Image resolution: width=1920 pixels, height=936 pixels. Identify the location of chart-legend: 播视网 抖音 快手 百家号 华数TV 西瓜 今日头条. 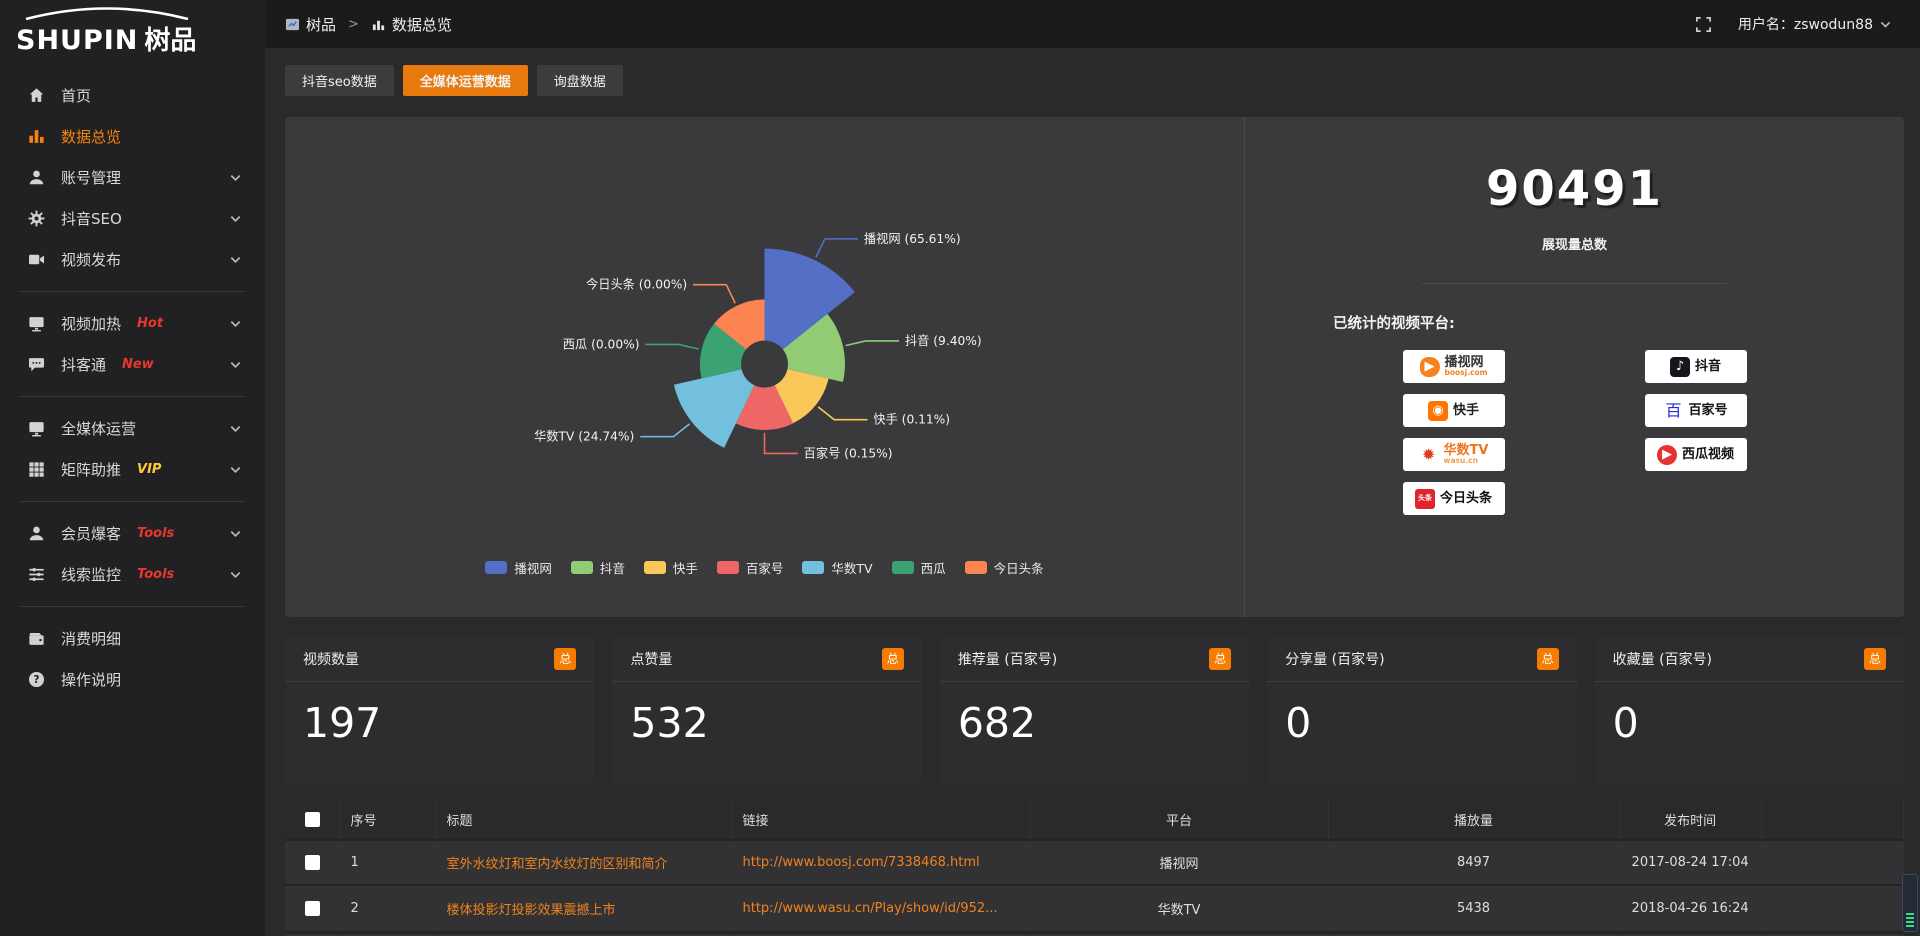
(764, 567).